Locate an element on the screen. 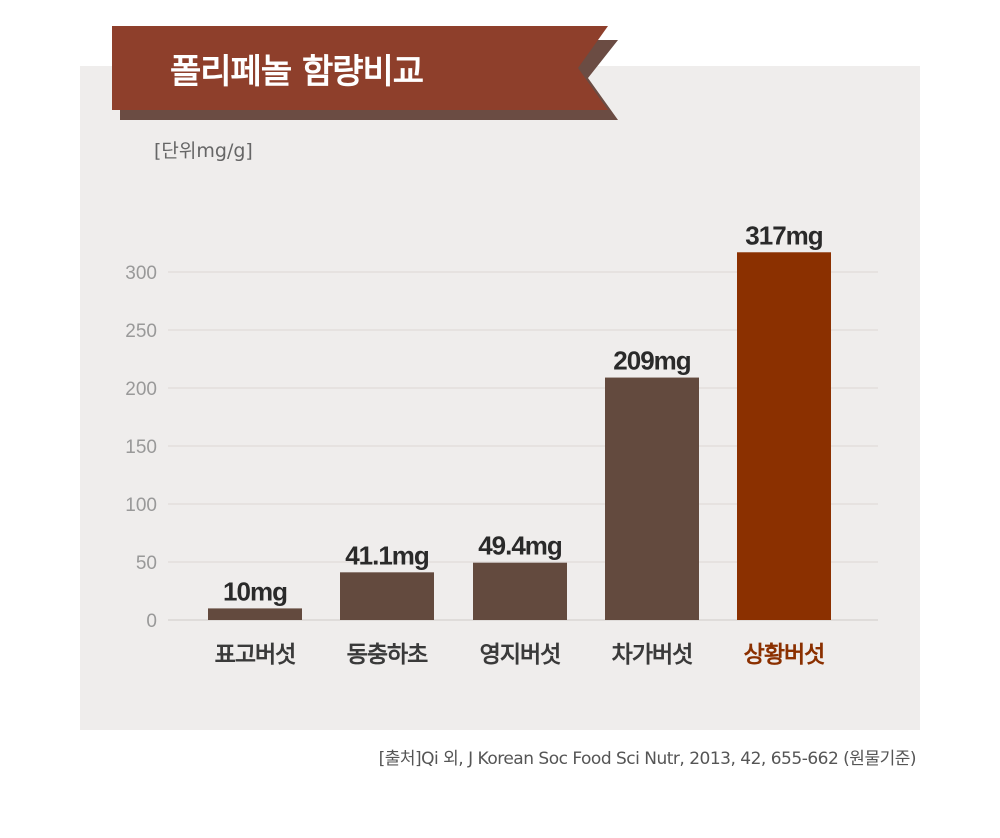 The width and height of the screenshot is (1000, 838). data-label: 41.1mg is located at coordinates (387, 555).